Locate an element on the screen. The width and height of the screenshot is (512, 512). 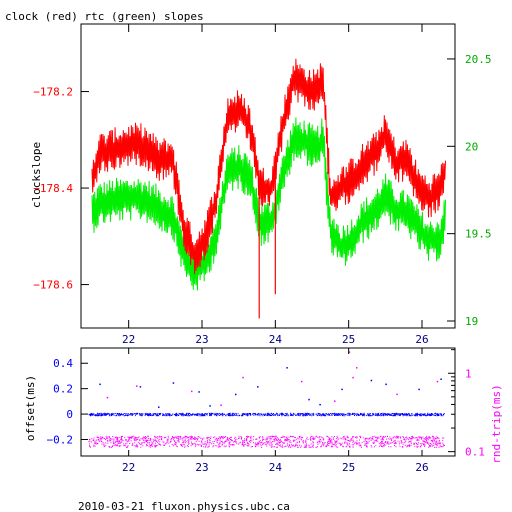
bottom-xtick-label-22: 22 is located at coordinates (128, 467).